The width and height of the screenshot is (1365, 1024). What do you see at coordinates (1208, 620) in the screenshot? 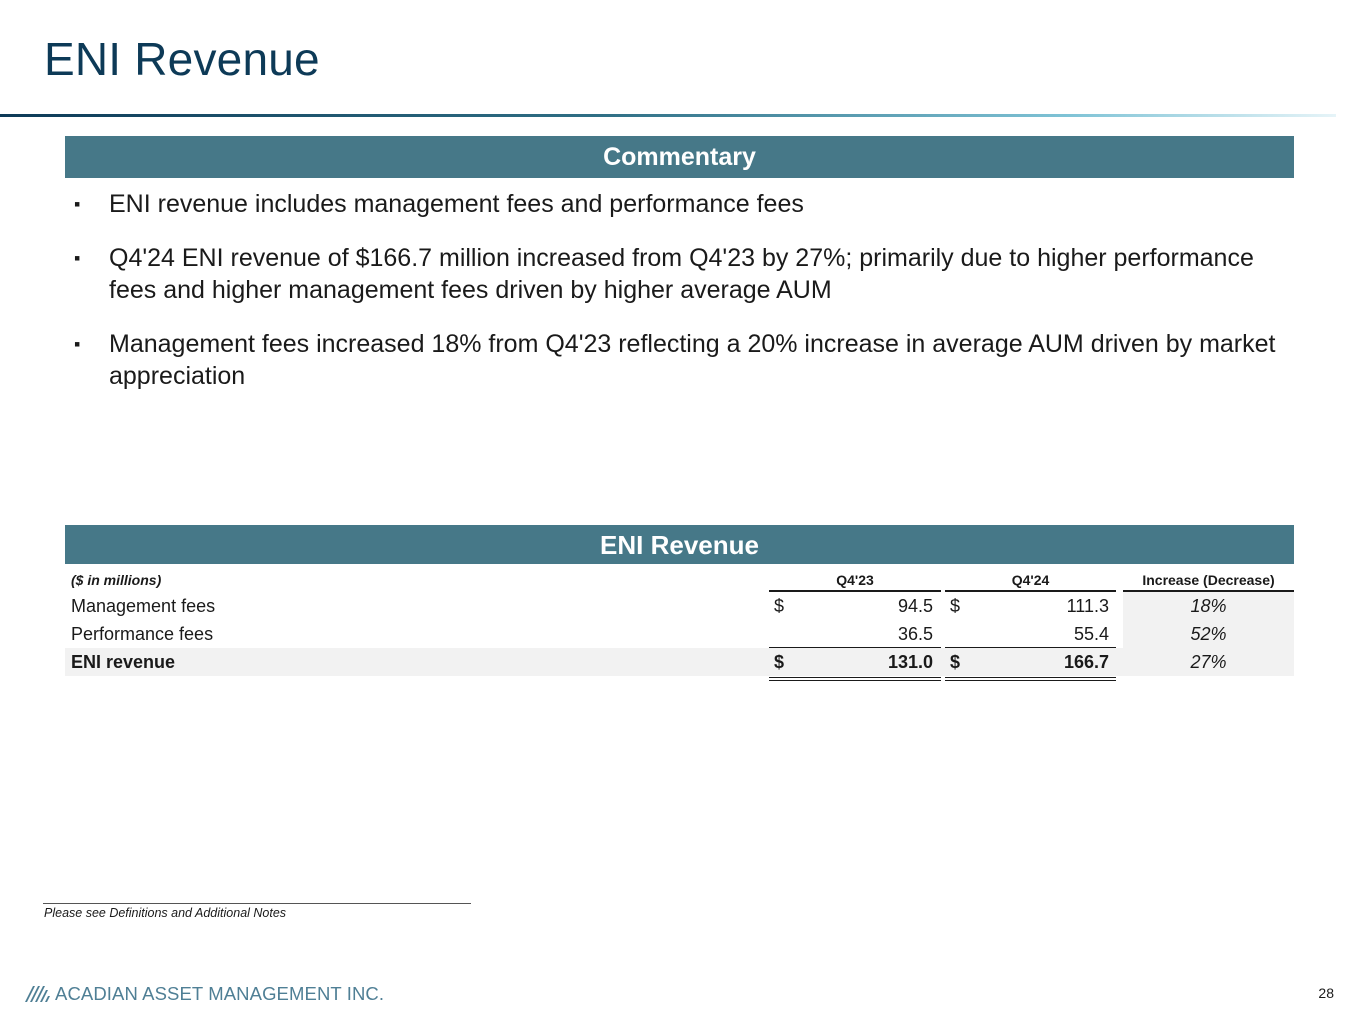
I see `change-column-shading` at bounding box center [1208, 620].